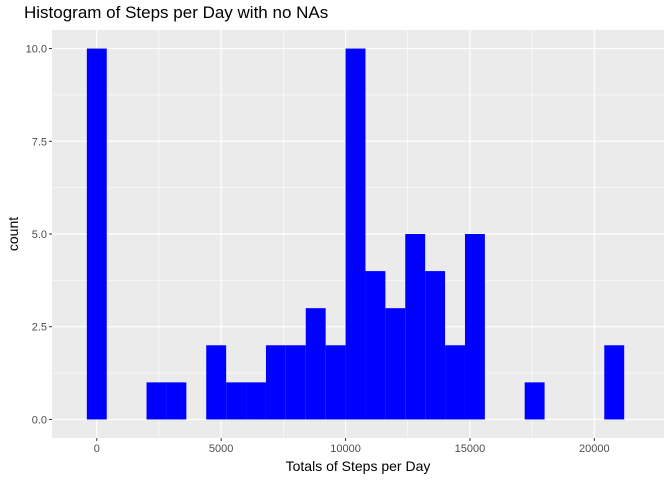 The image size is (672, 480). Describe the element at coordinates (39, 328) in the screenshot. I see `y-tick-label: 2.5` at that location.